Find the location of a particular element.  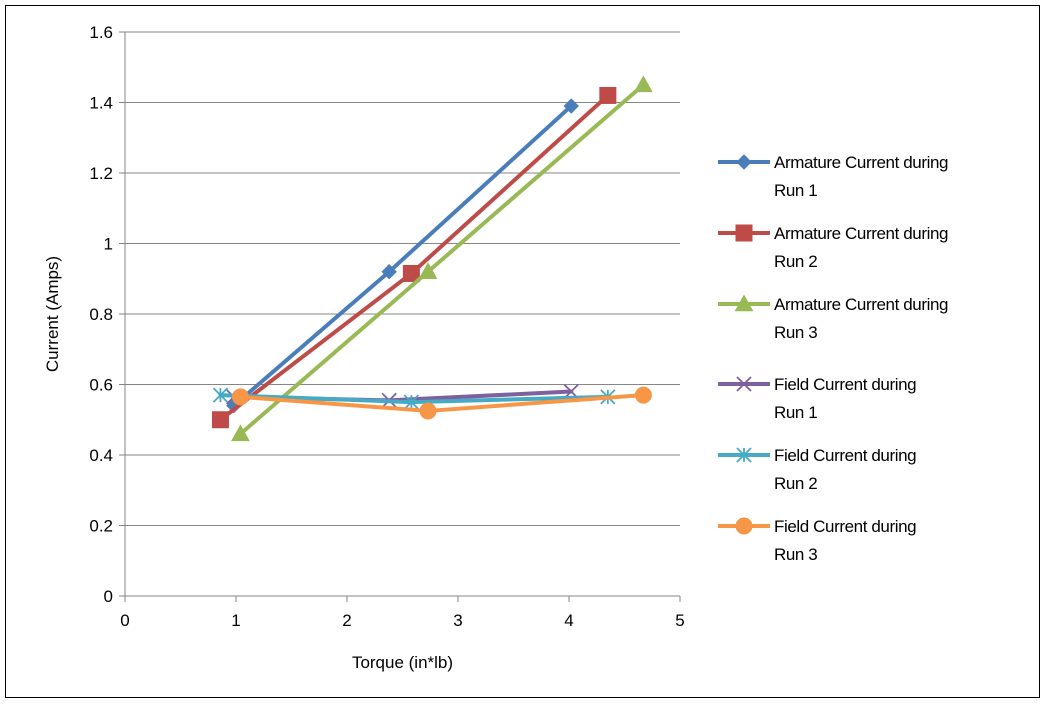

legend-item: Field Current during Run 1 is located at coordinates (817, 398).